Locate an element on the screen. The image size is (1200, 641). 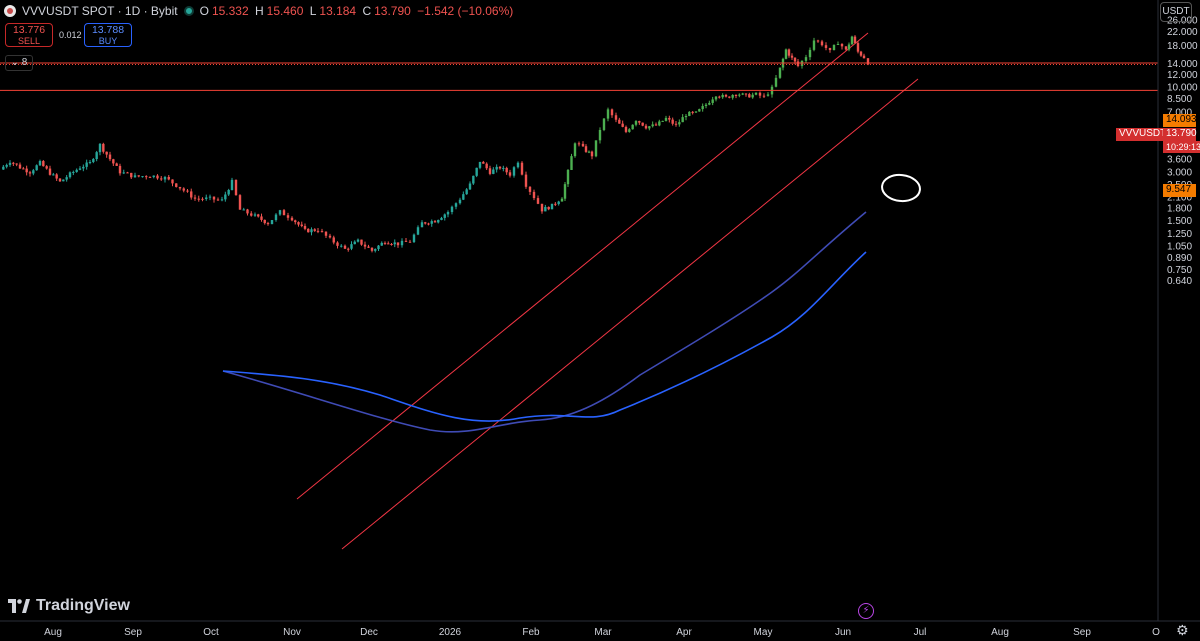
target-circle-drawing is located at coordinates (901, 188).